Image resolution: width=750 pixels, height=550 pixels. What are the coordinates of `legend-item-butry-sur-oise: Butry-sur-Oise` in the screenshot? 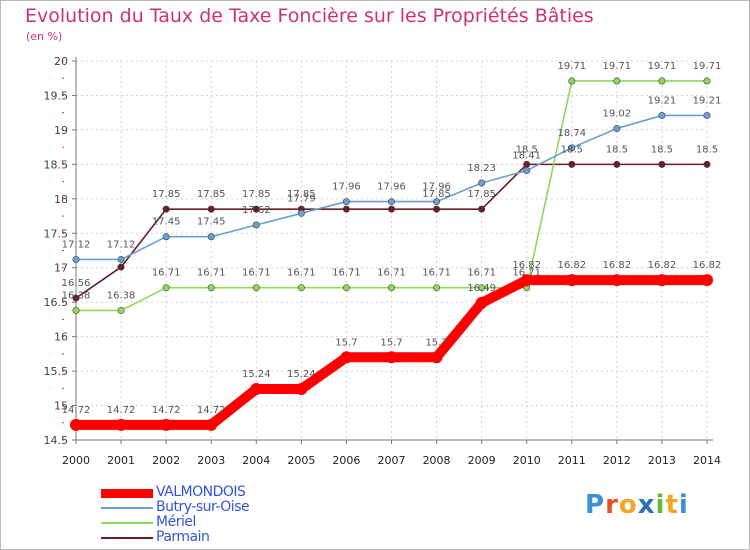 It's located at (221, 507).